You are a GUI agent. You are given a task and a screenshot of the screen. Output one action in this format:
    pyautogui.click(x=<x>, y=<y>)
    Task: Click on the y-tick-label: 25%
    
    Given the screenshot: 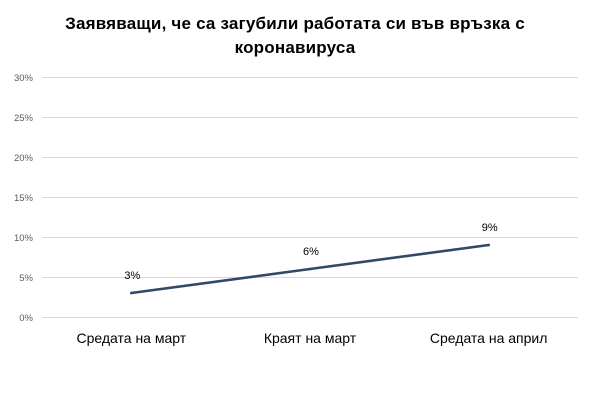 What is the action you would take?
    pyautogui.click(x=24, y=118)
    